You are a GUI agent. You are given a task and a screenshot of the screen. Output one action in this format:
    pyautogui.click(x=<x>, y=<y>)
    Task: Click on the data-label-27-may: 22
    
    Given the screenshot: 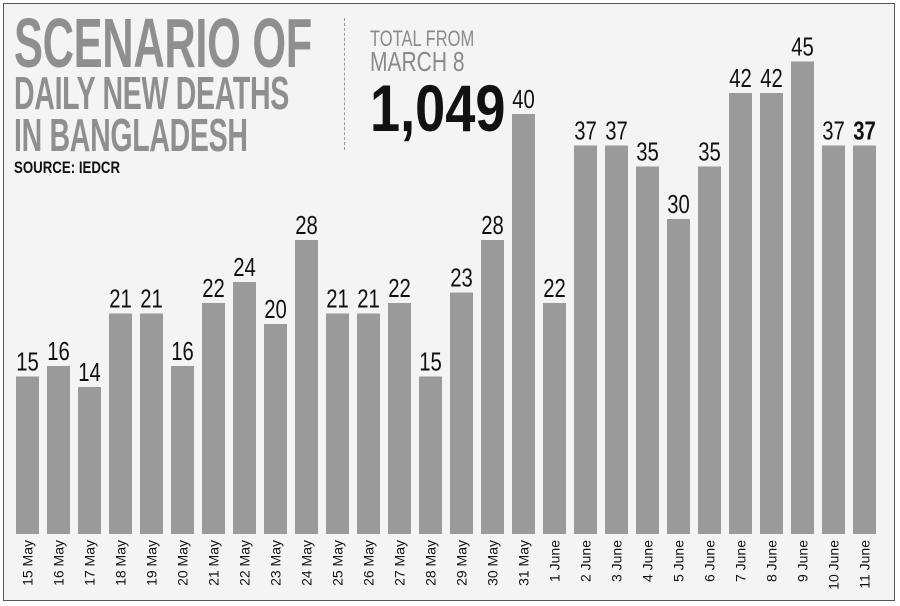 What is the action you would take?
    pyautogui.click(x=399, y=288)
    